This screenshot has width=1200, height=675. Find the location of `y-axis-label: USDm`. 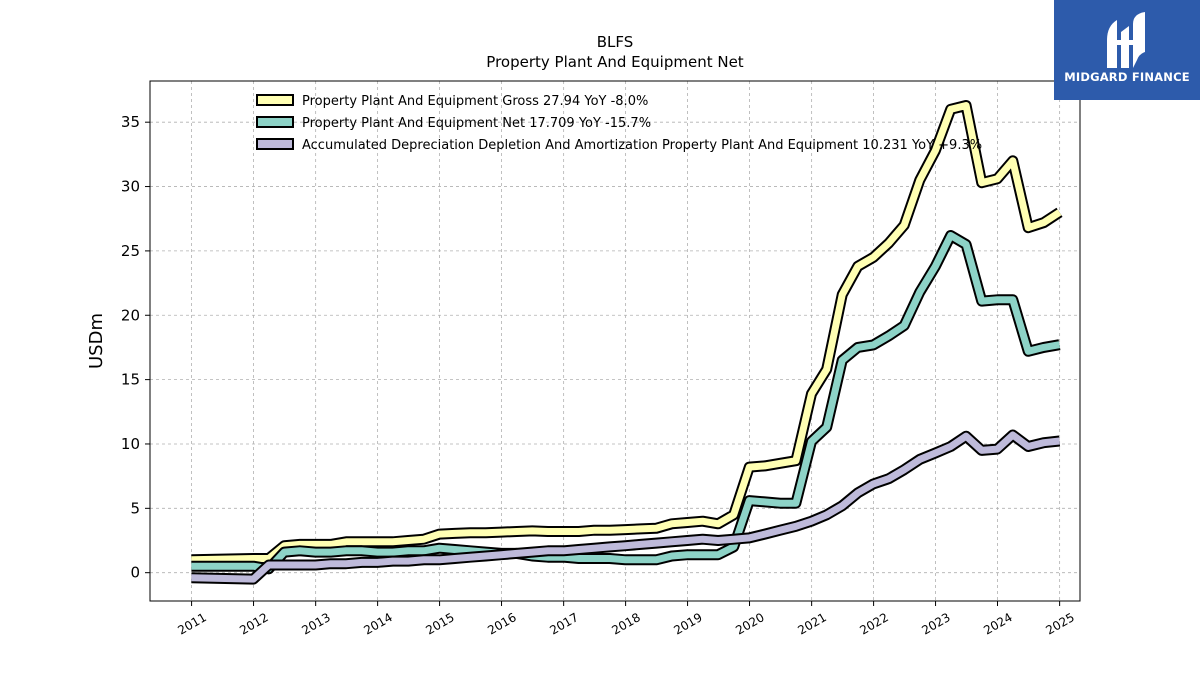

y-axis-label: USDm is located at coordinates (96, 341).